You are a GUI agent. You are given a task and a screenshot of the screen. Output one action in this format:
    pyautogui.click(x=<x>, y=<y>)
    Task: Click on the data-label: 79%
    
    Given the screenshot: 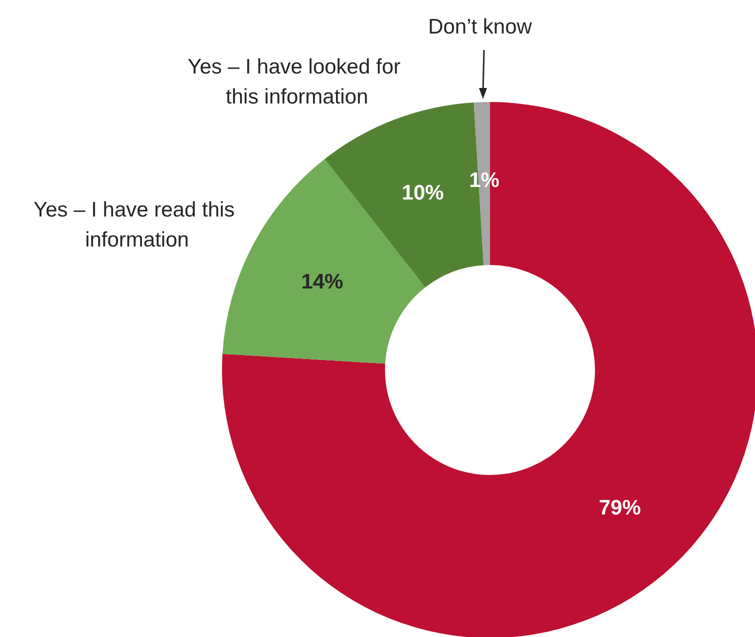 What is the action you would take?
    pyautogui.click(x=620, y=508)
    